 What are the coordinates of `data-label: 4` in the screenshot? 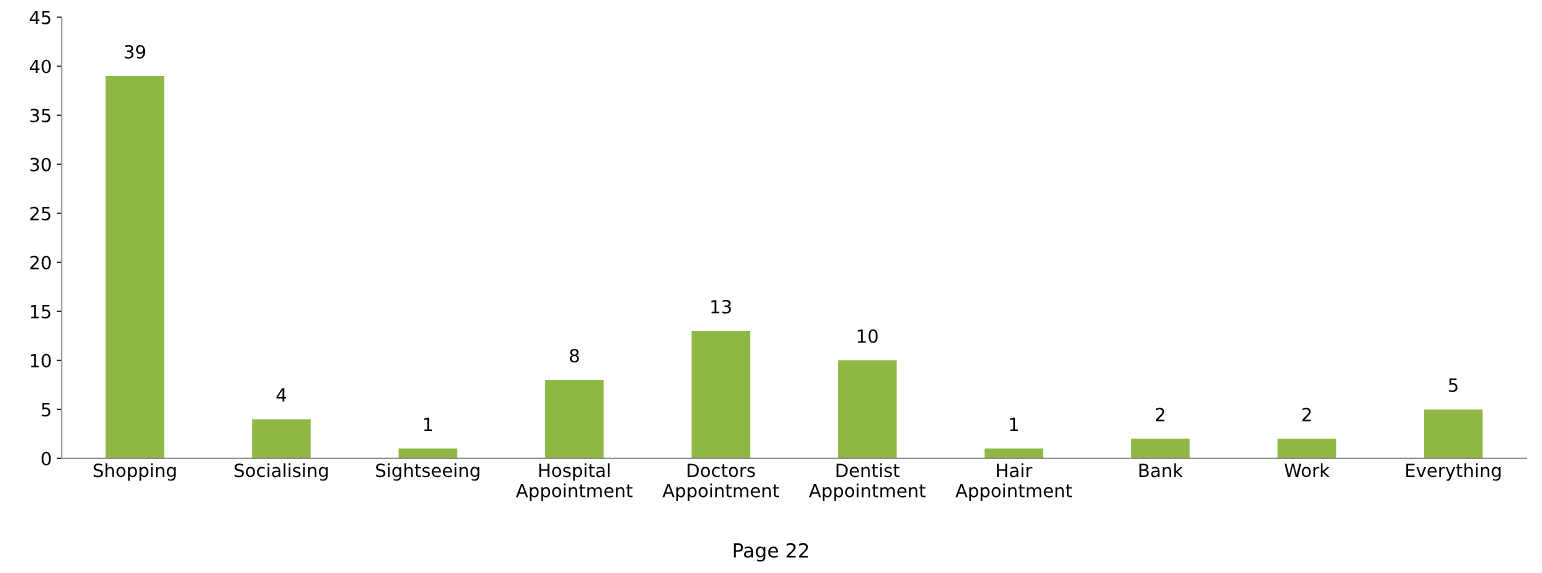 It's located at (281, 395).